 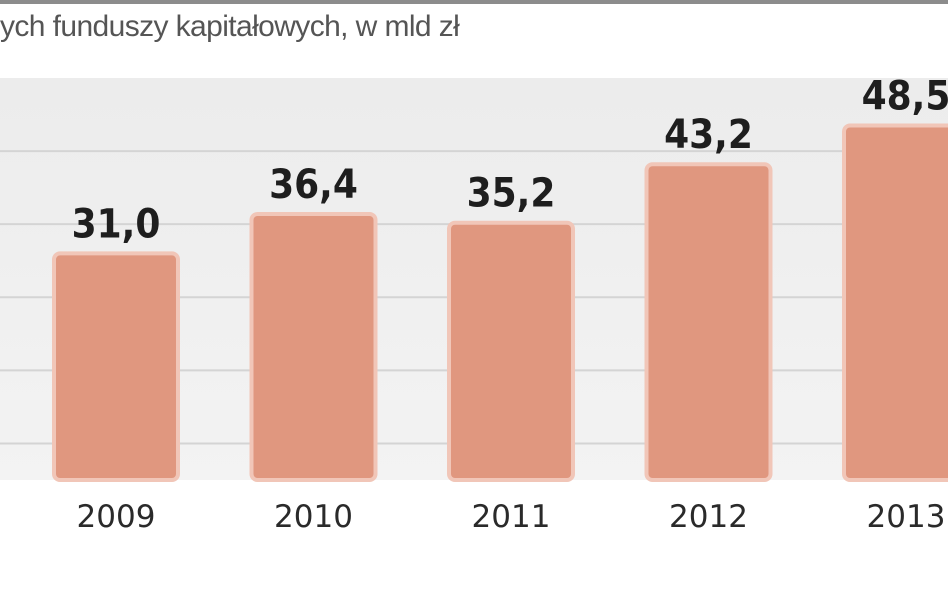 I want to click on x-tick-label-2011: 2011, so click(x=511, y=517).